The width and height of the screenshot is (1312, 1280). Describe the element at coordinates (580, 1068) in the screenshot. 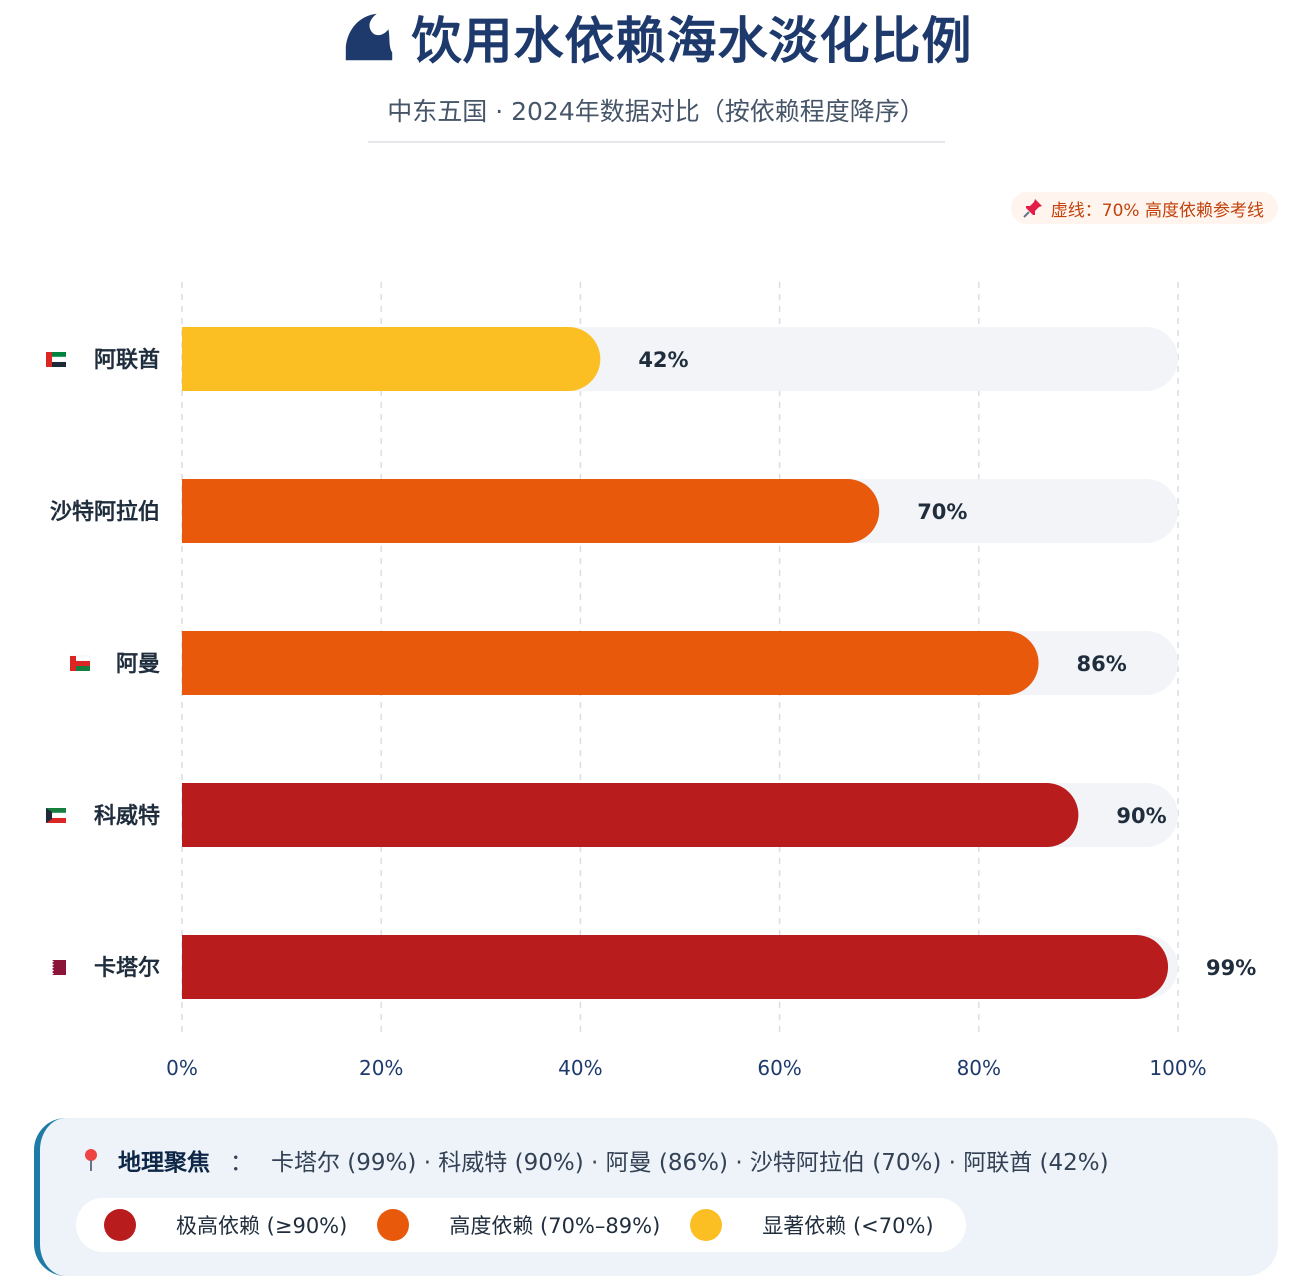

I see `x-tick-label: 40%` at that location.